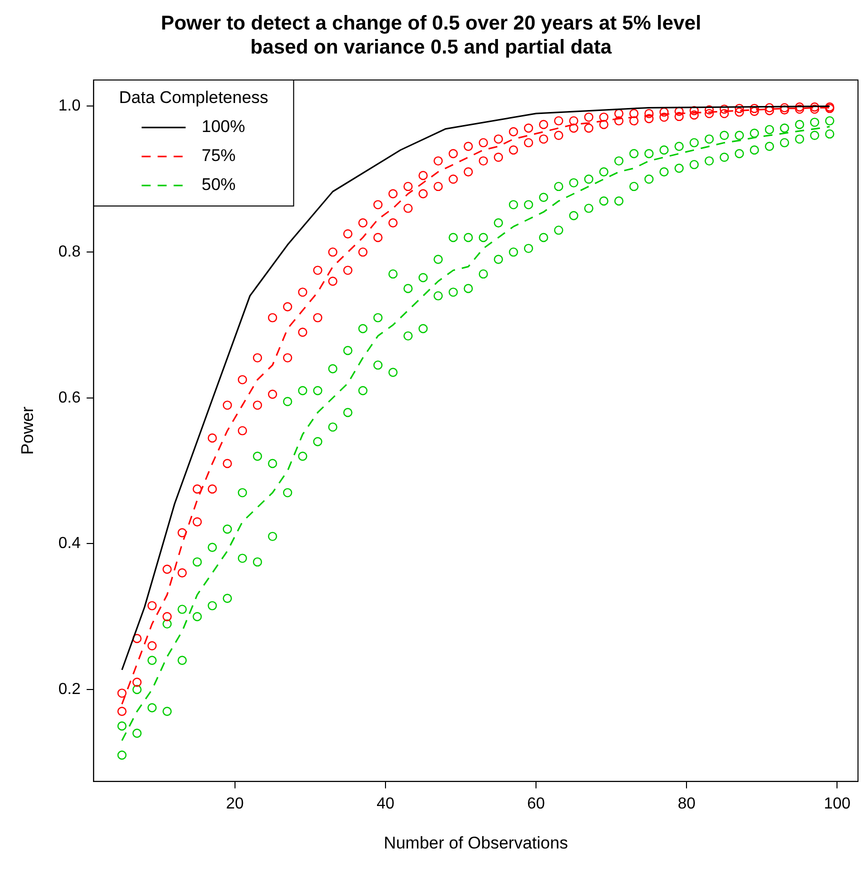  What do you see at coordinates (69, 397) in the screenshot?
I see `y-tick-label: 0.6` at bounding box center [69, 397].